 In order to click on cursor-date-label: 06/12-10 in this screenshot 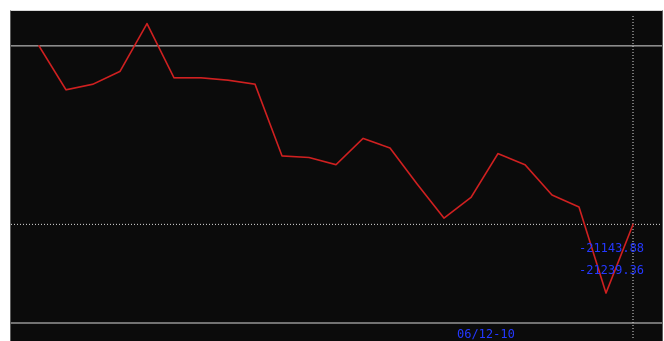, I will do `click(486, 334)`.